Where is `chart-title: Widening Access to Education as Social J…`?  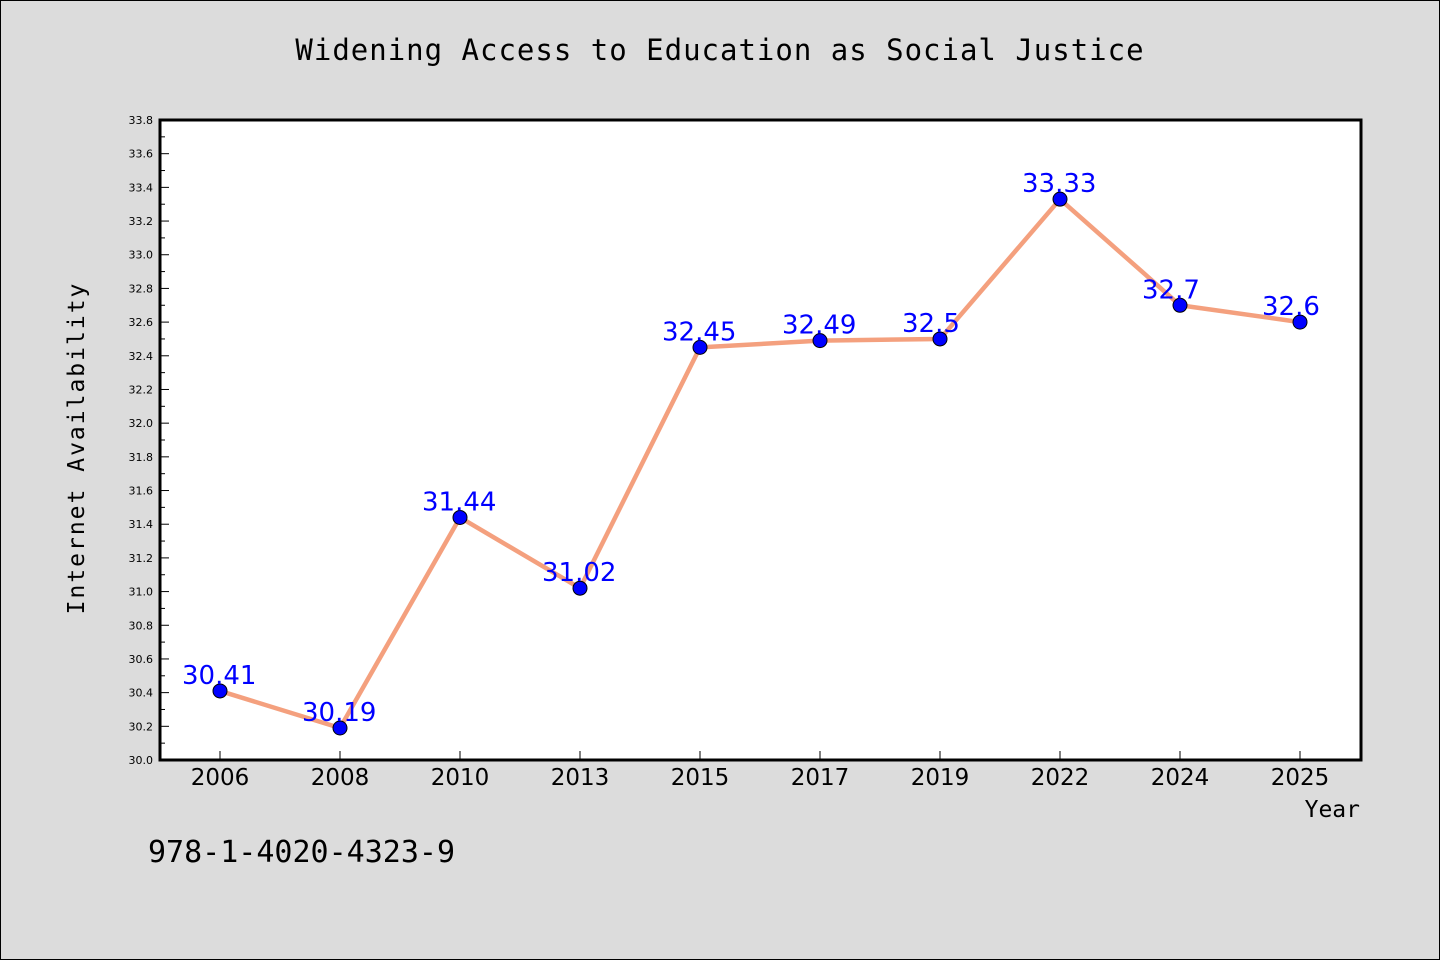 chart-title: Widening Access to Education as Social J… is located at coordinates (720, 50).